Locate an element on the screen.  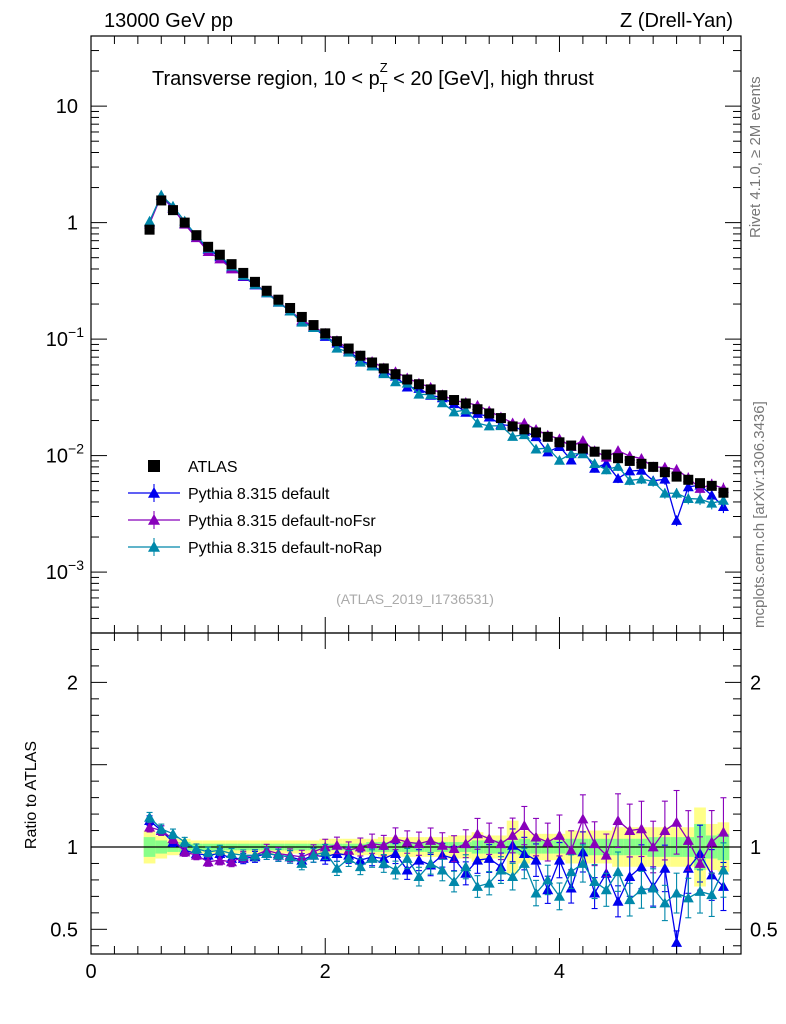
main-y-tick-label: 10⁻² is located at coordinates (65, 454).